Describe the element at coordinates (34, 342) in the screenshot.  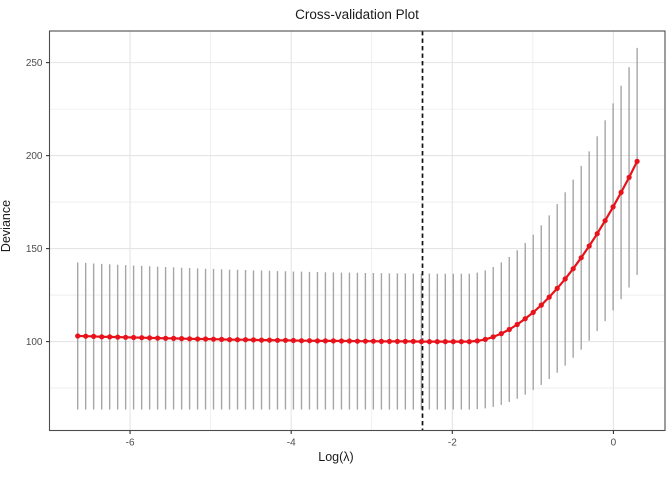
I see `y-tick-label: 100` at that location.